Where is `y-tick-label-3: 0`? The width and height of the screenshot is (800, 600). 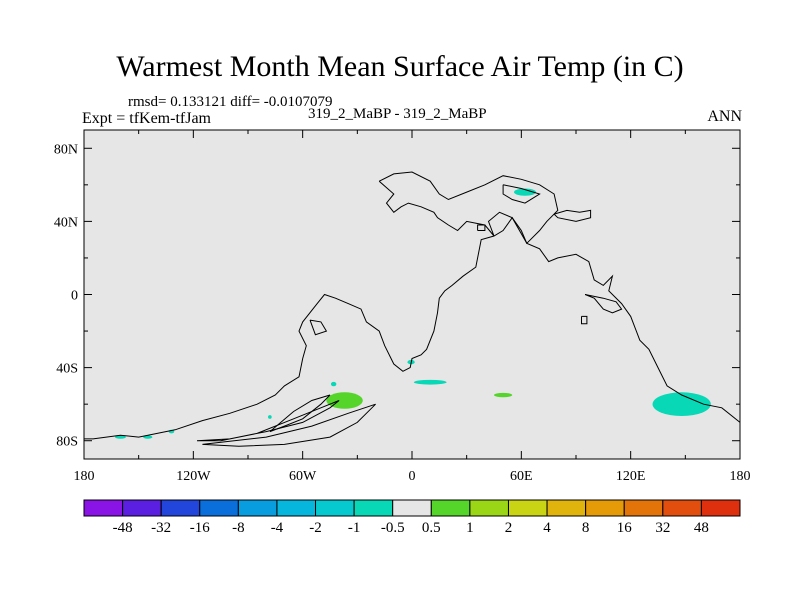
y-tick-label-3: 0 is located at coordinates (74, 296).